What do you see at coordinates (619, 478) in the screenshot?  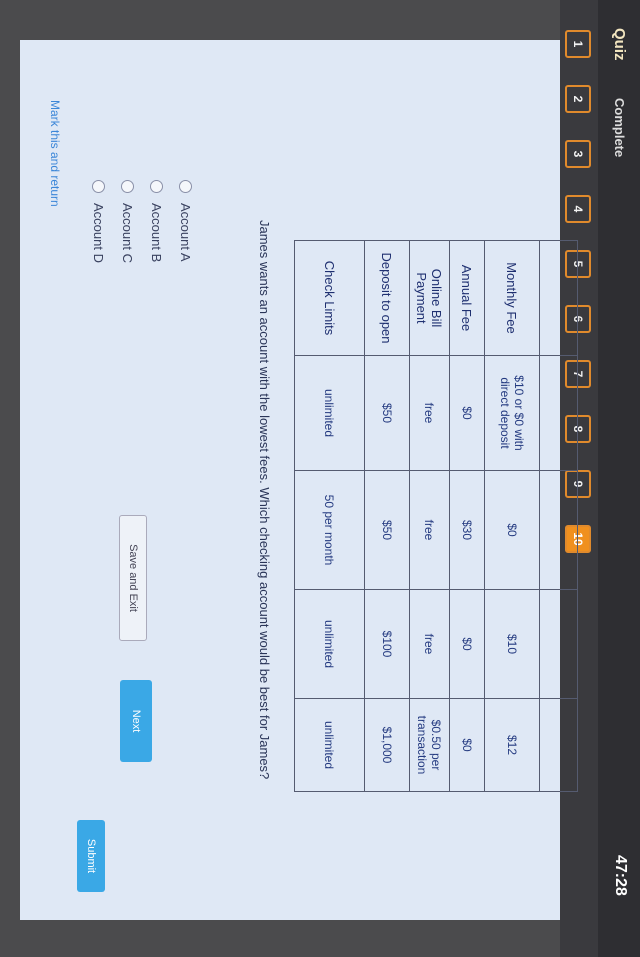 I see `top-bar: Quiz Complete 47:28` at bounding box center [619, 478].